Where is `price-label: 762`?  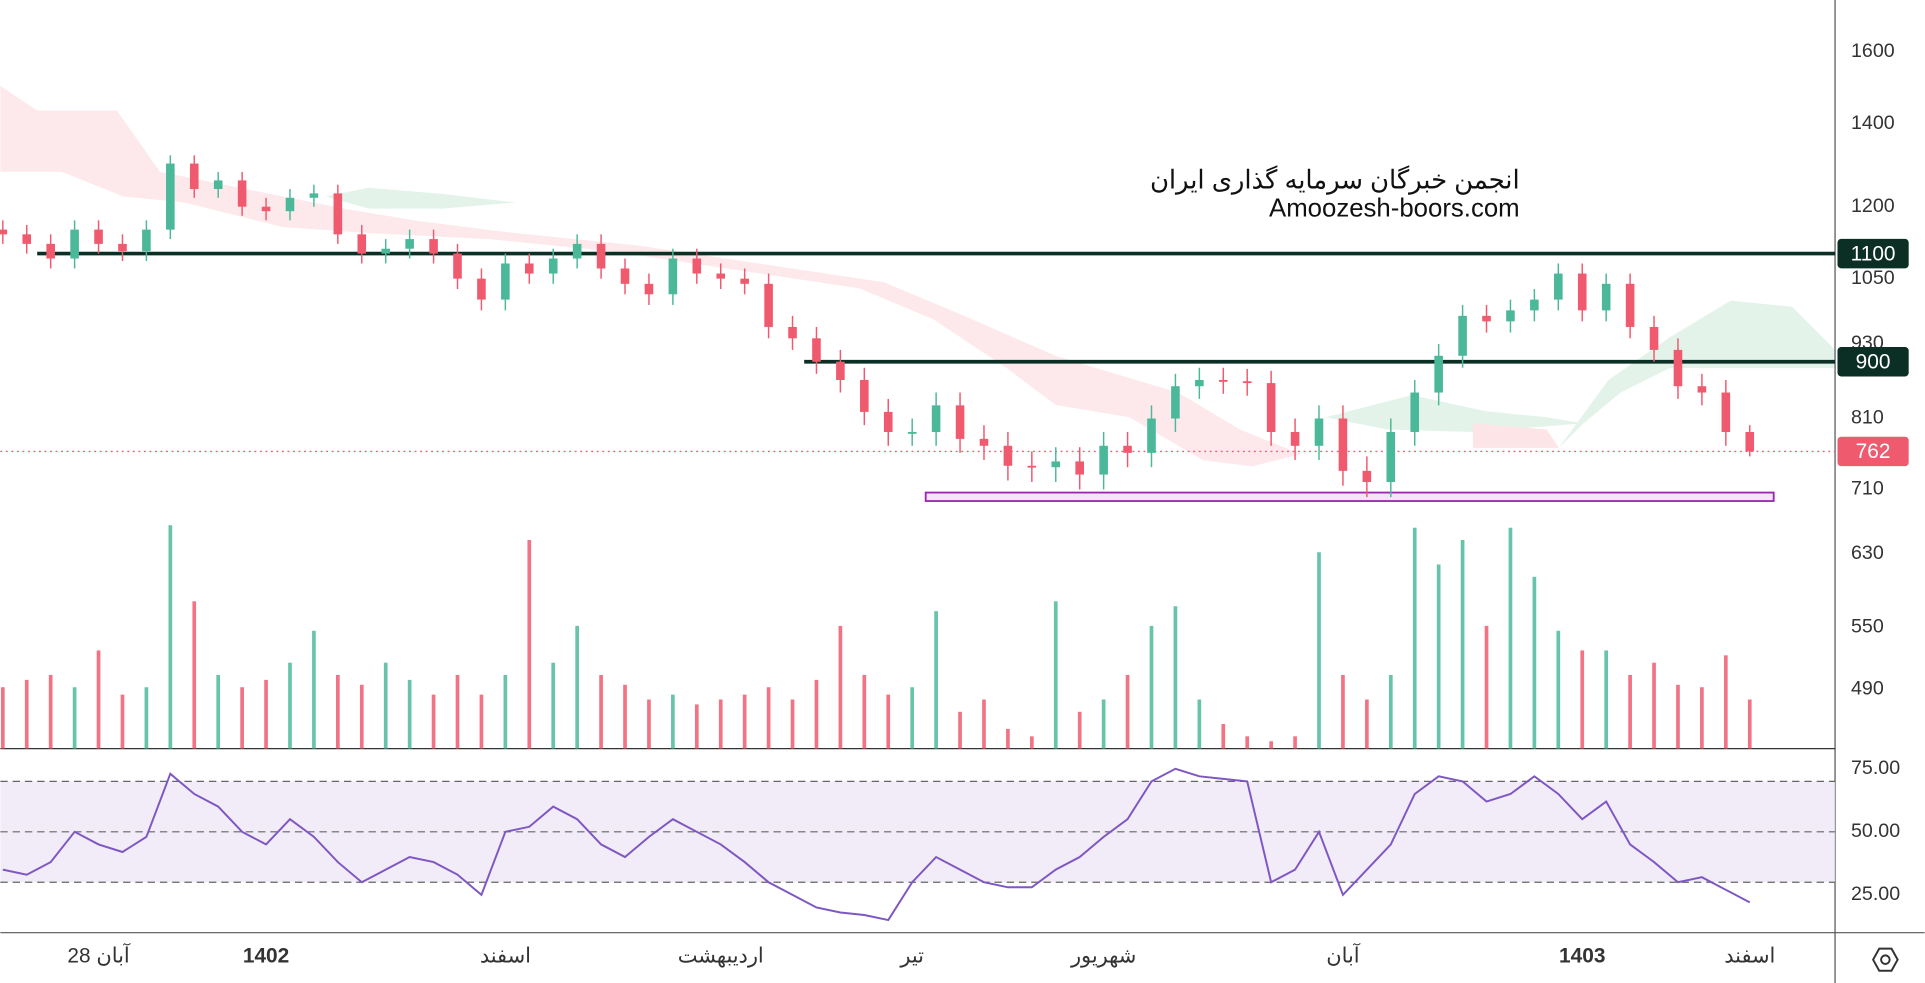 price-label: 762 is located at coordinates (1873, 451).